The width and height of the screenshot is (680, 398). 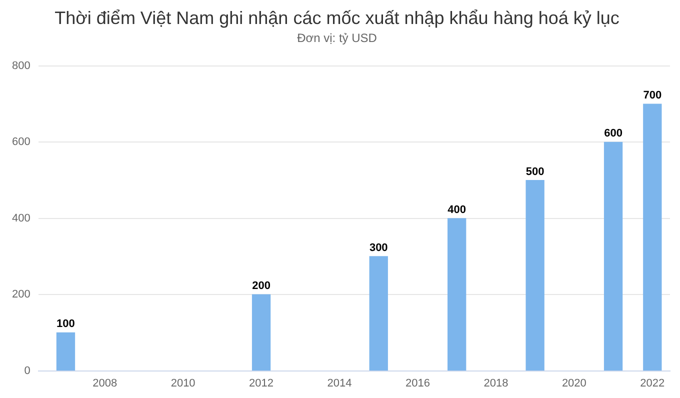 What do you see at coordinates (339, 383) in the screenshot?
I see `x-tick-label: 2014` at bounding box center [339, 383].